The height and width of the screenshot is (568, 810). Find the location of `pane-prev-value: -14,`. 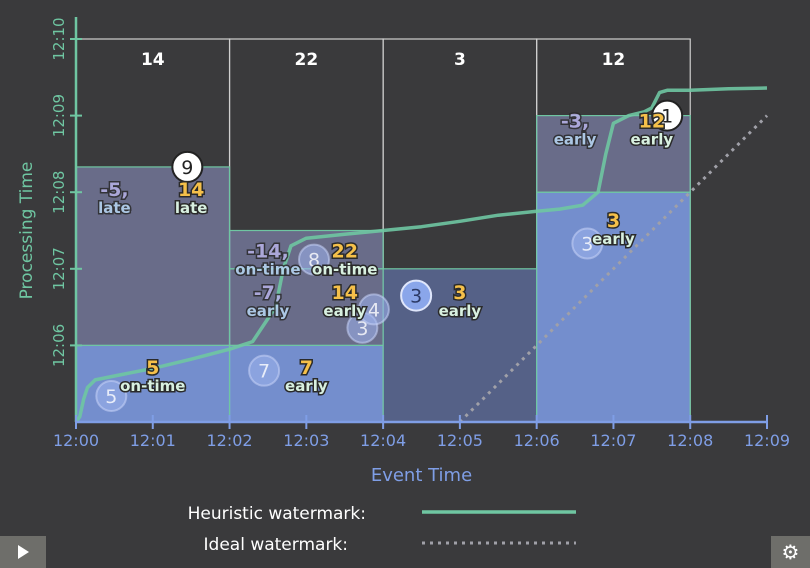

pane-prev-value: -14, is located at coordinates (268, 251).